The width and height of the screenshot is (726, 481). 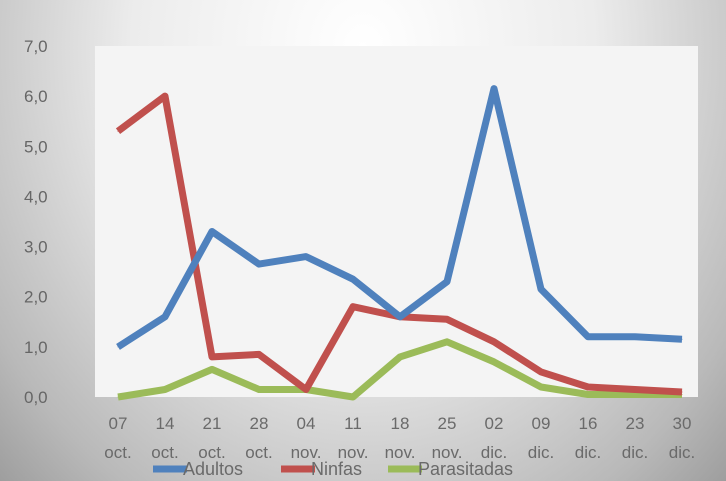 I want to click on y-tick-label: 6,0, so click(x=36, y=96).